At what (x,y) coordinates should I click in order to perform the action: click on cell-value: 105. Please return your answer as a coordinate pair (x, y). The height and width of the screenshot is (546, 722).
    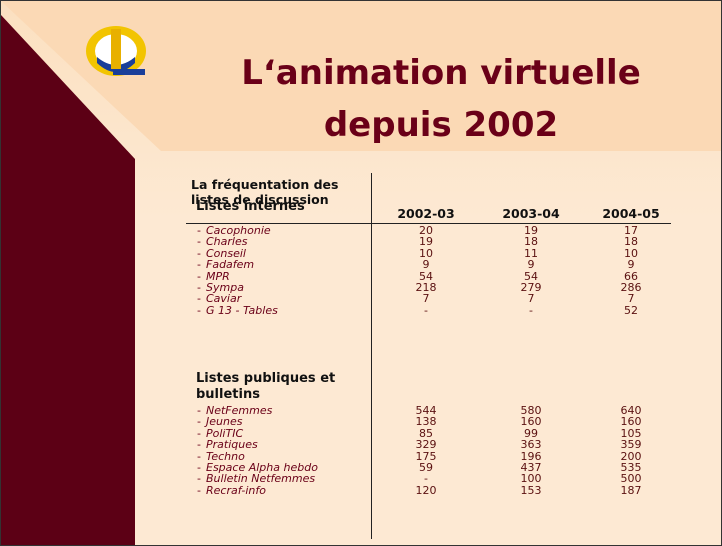
    Looking at the image, I should click on (631, 433).